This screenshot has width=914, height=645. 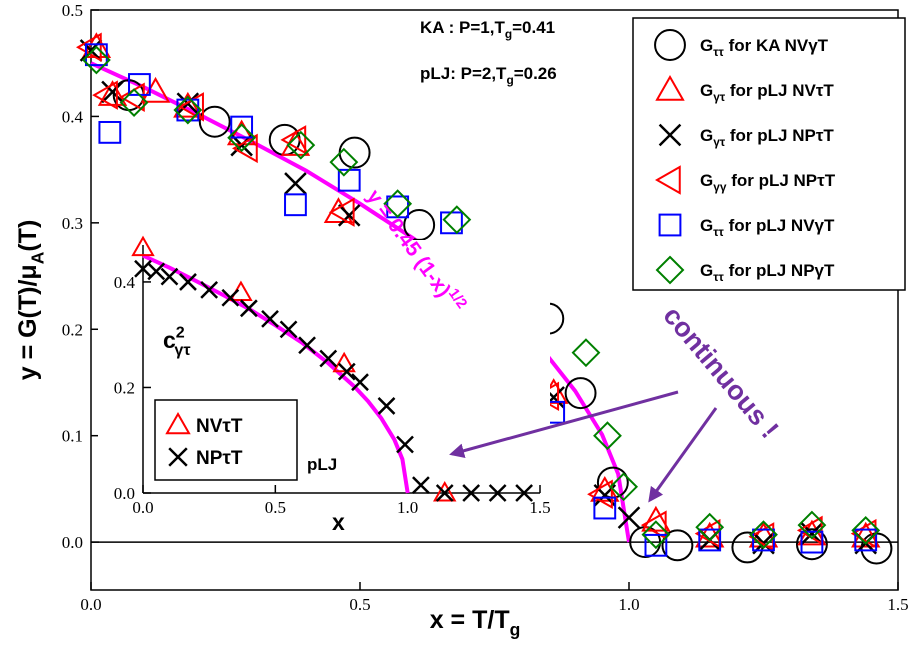 I want to click on annotation-part: pLJ: P=2,T, so click(x=463, y=73).